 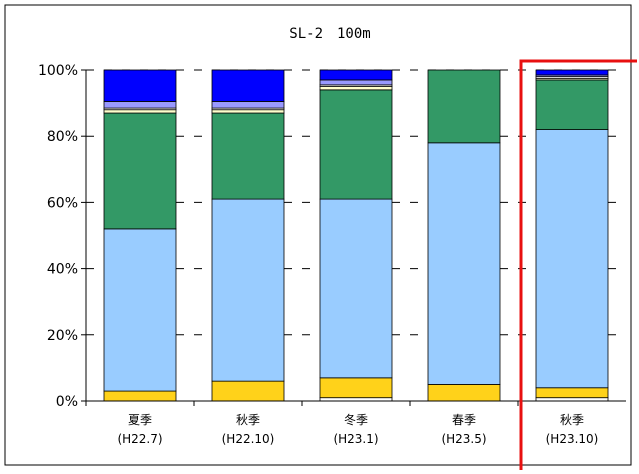 I want to click on x-category-period: (H22.10), so click(x=248, y=439).